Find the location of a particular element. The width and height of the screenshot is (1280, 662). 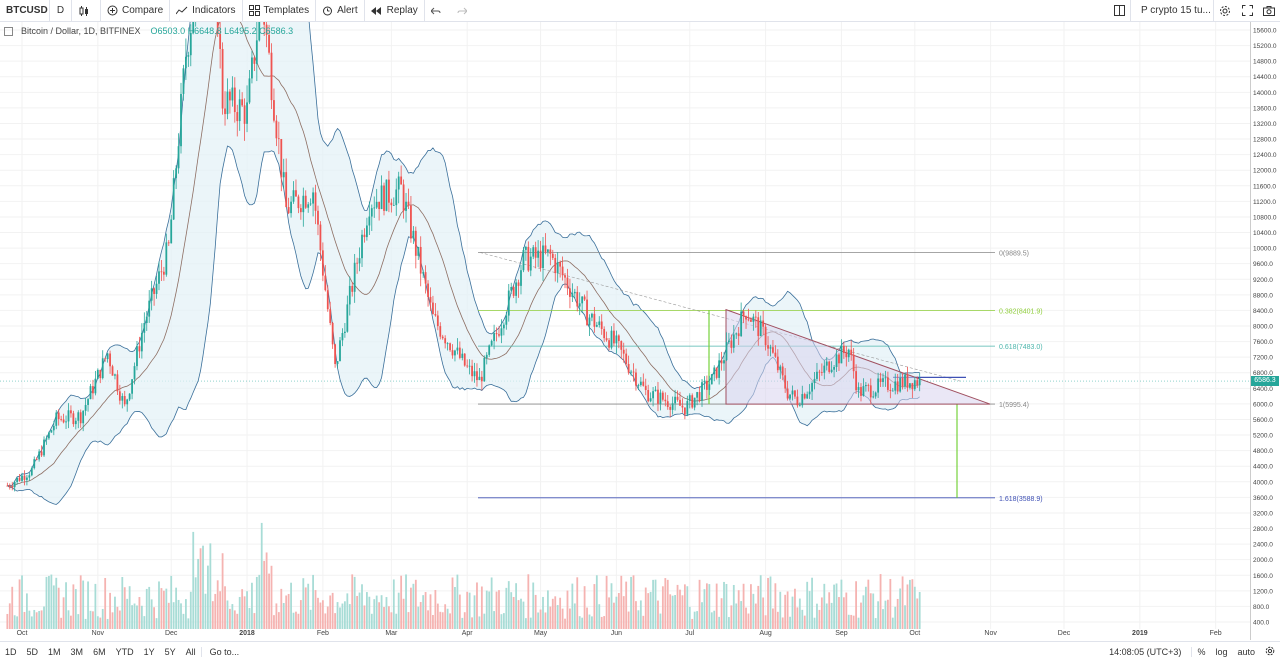

range-1y: 1Y is located at coordinates (149, 652).